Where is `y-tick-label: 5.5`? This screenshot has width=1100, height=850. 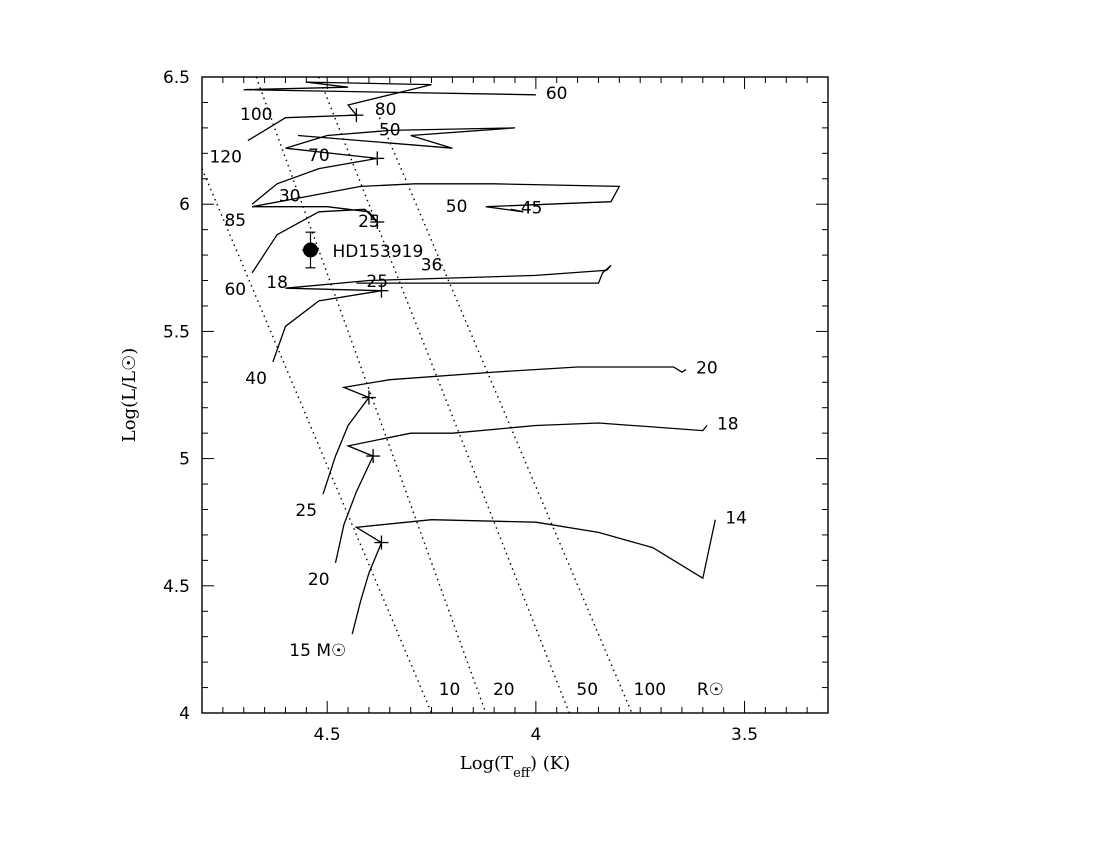 y-tick-label: 5.5 is located at coordinates (176, 332).